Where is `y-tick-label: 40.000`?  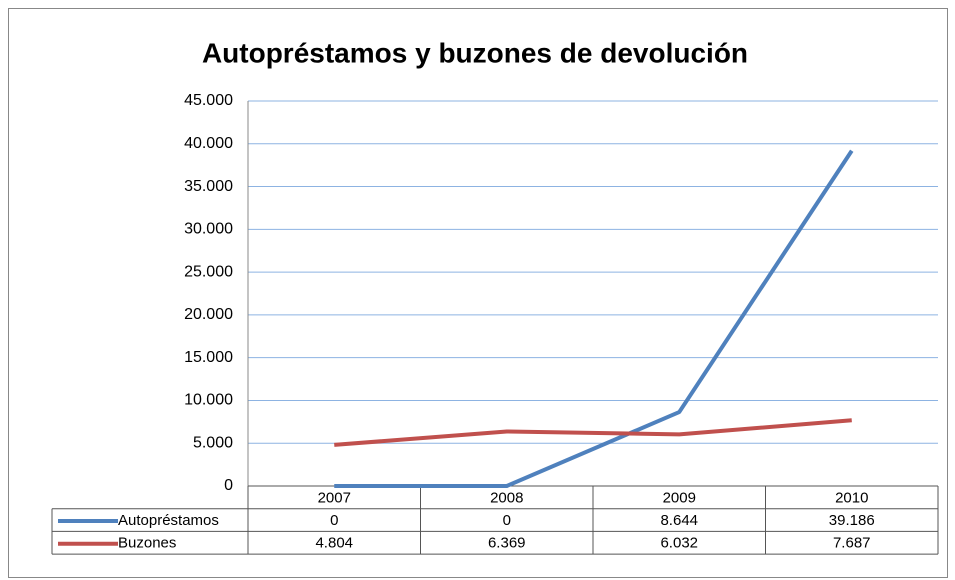 y-tick-label: 40.000 is located at coordinates (208, 143).